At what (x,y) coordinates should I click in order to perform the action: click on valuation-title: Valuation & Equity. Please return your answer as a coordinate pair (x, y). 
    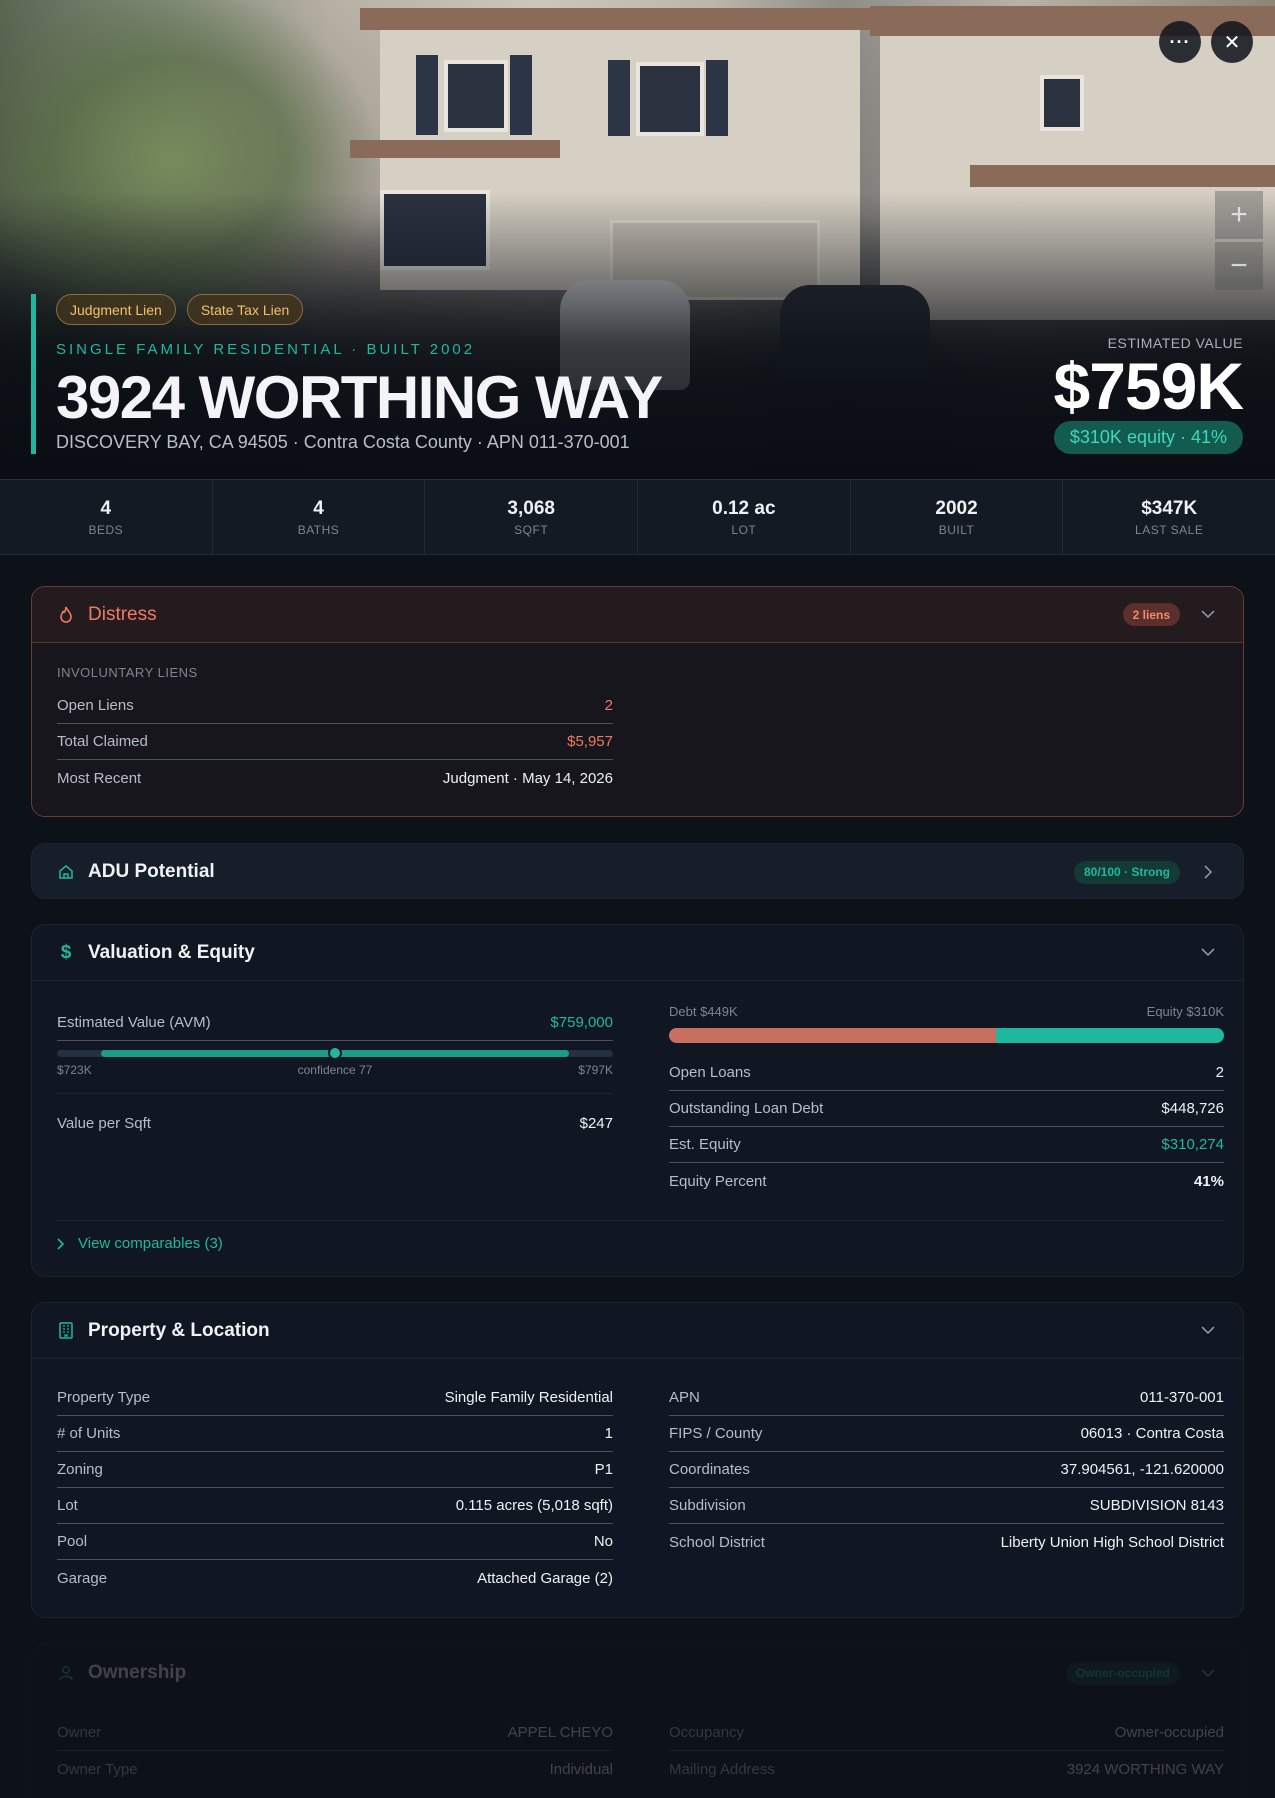
    Looking at the image, I should click on (171, 952).